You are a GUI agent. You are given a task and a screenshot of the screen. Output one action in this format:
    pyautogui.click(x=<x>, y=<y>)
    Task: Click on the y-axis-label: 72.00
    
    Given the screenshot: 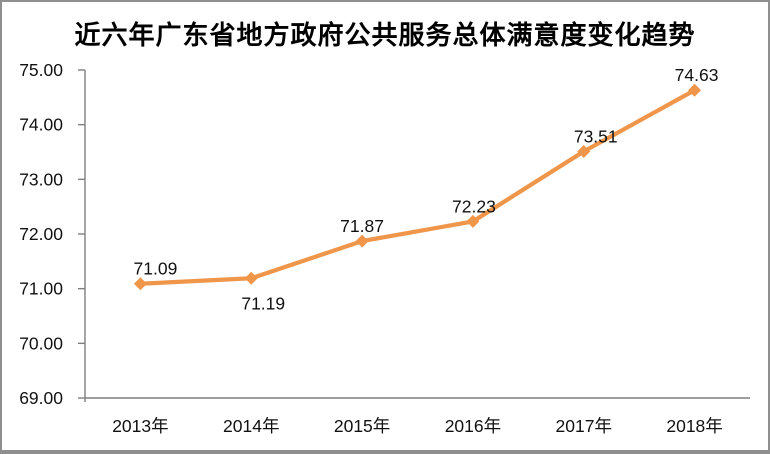 What is the action you would take?
    pyautogui.click(x=41, y=234)
    